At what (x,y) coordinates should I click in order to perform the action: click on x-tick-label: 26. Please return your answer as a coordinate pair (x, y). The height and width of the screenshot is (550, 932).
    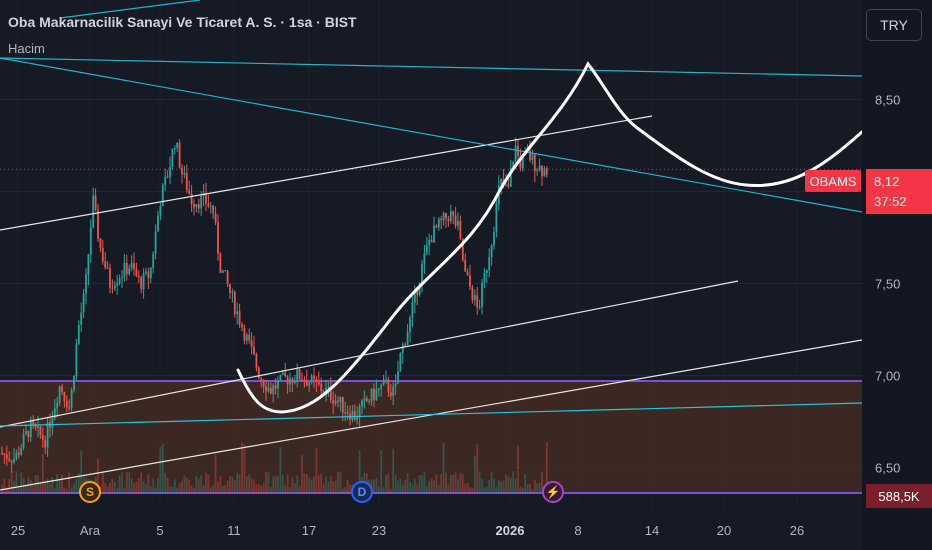
    Looking at the image, I should click on (797, 530).